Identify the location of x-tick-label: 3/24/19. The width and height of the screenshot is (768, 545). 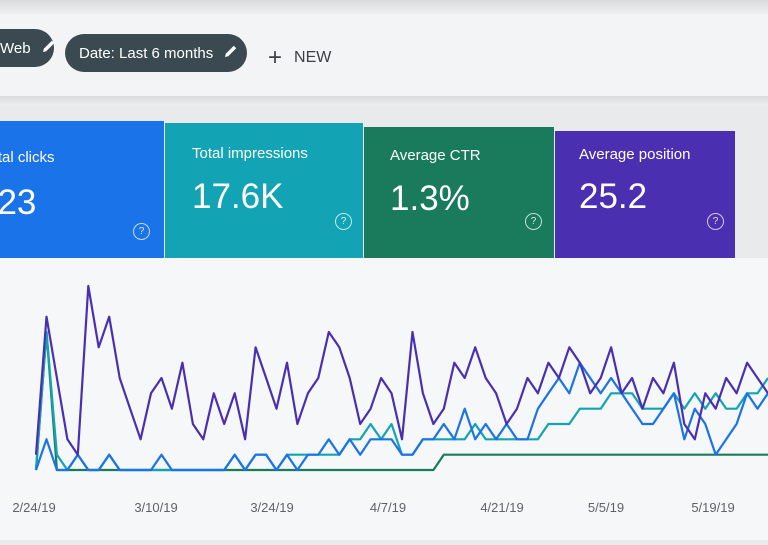
(271, 507).